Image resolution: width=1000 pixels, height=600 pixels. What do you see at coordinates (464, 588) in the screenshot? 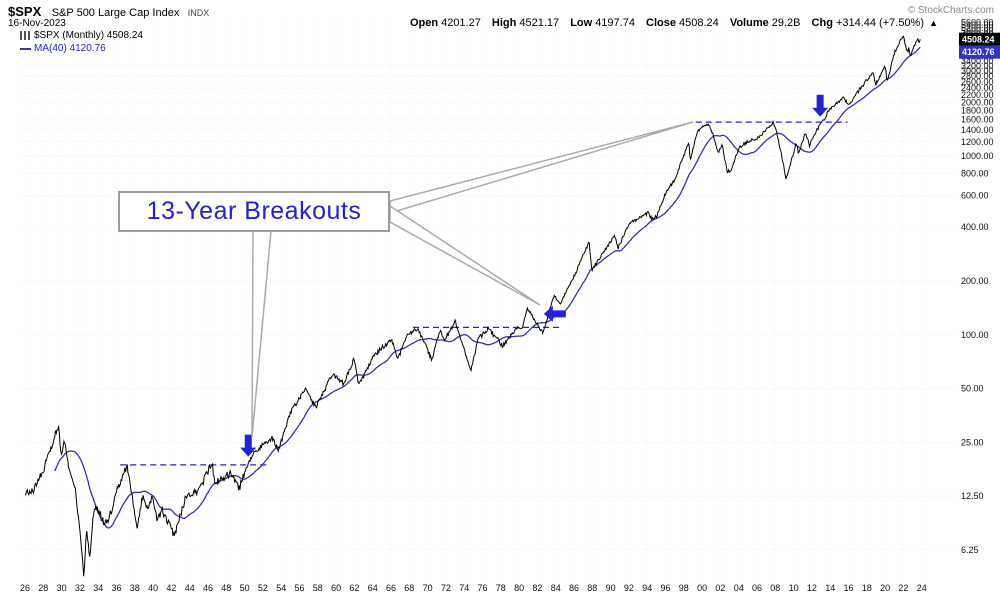
I see `x-axis-label: 74` at bounding box center [464, 588].